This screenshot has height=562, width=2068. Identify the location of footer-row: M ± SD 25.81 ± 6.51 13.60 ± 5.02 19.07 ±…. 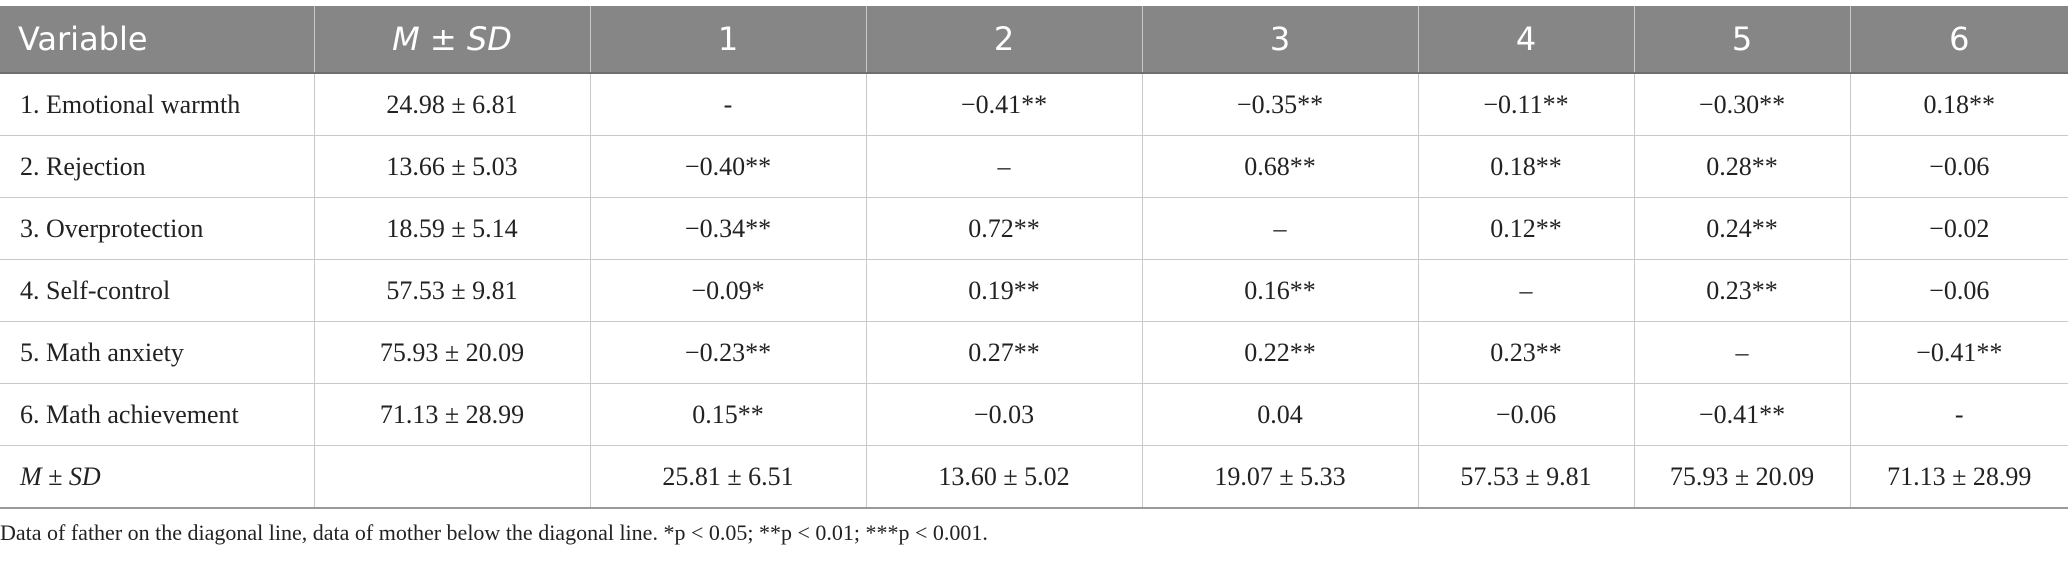
(1034, 477).